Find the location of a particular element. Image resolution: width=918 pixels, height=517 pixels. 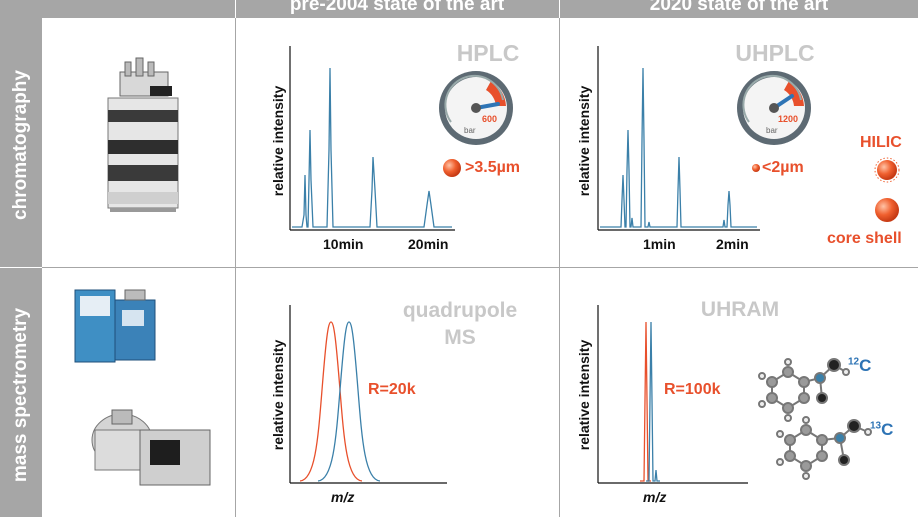

uhram-resolution: R=100k is located at coordinates (692, 389).